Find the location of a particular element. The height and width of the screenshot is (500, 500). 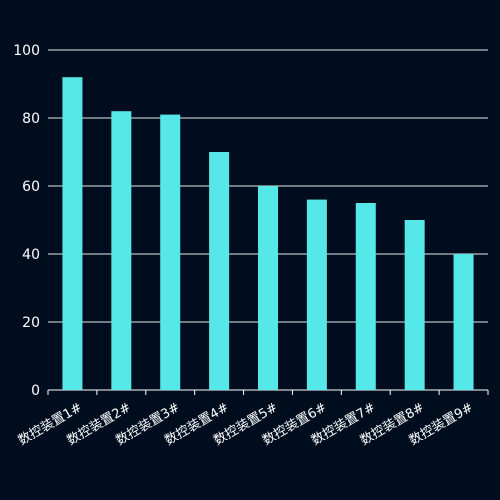

y-tick-label: 0 is located at coordinates (35, 391).